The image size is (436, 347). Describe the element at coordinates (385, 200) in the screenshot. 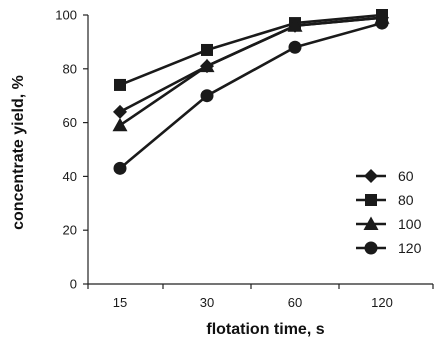

I see `legend-item-80: 80` at that location.